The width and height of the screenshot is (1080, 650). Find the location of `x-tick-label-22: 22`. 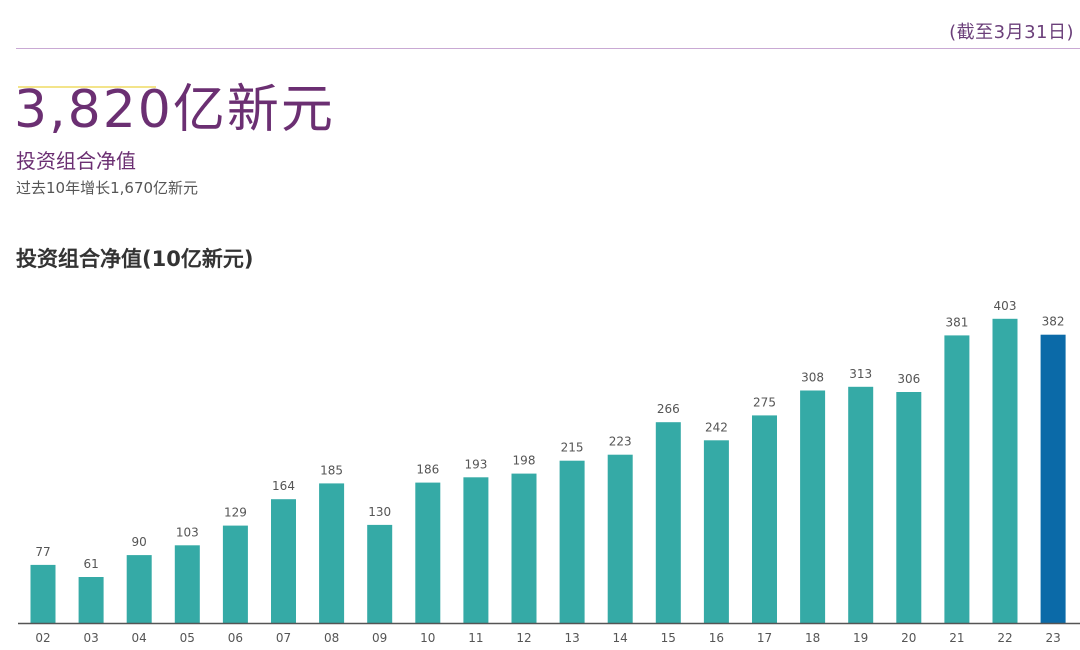

x-tick-label-22: 22 is located at coordinates (1004, 638).